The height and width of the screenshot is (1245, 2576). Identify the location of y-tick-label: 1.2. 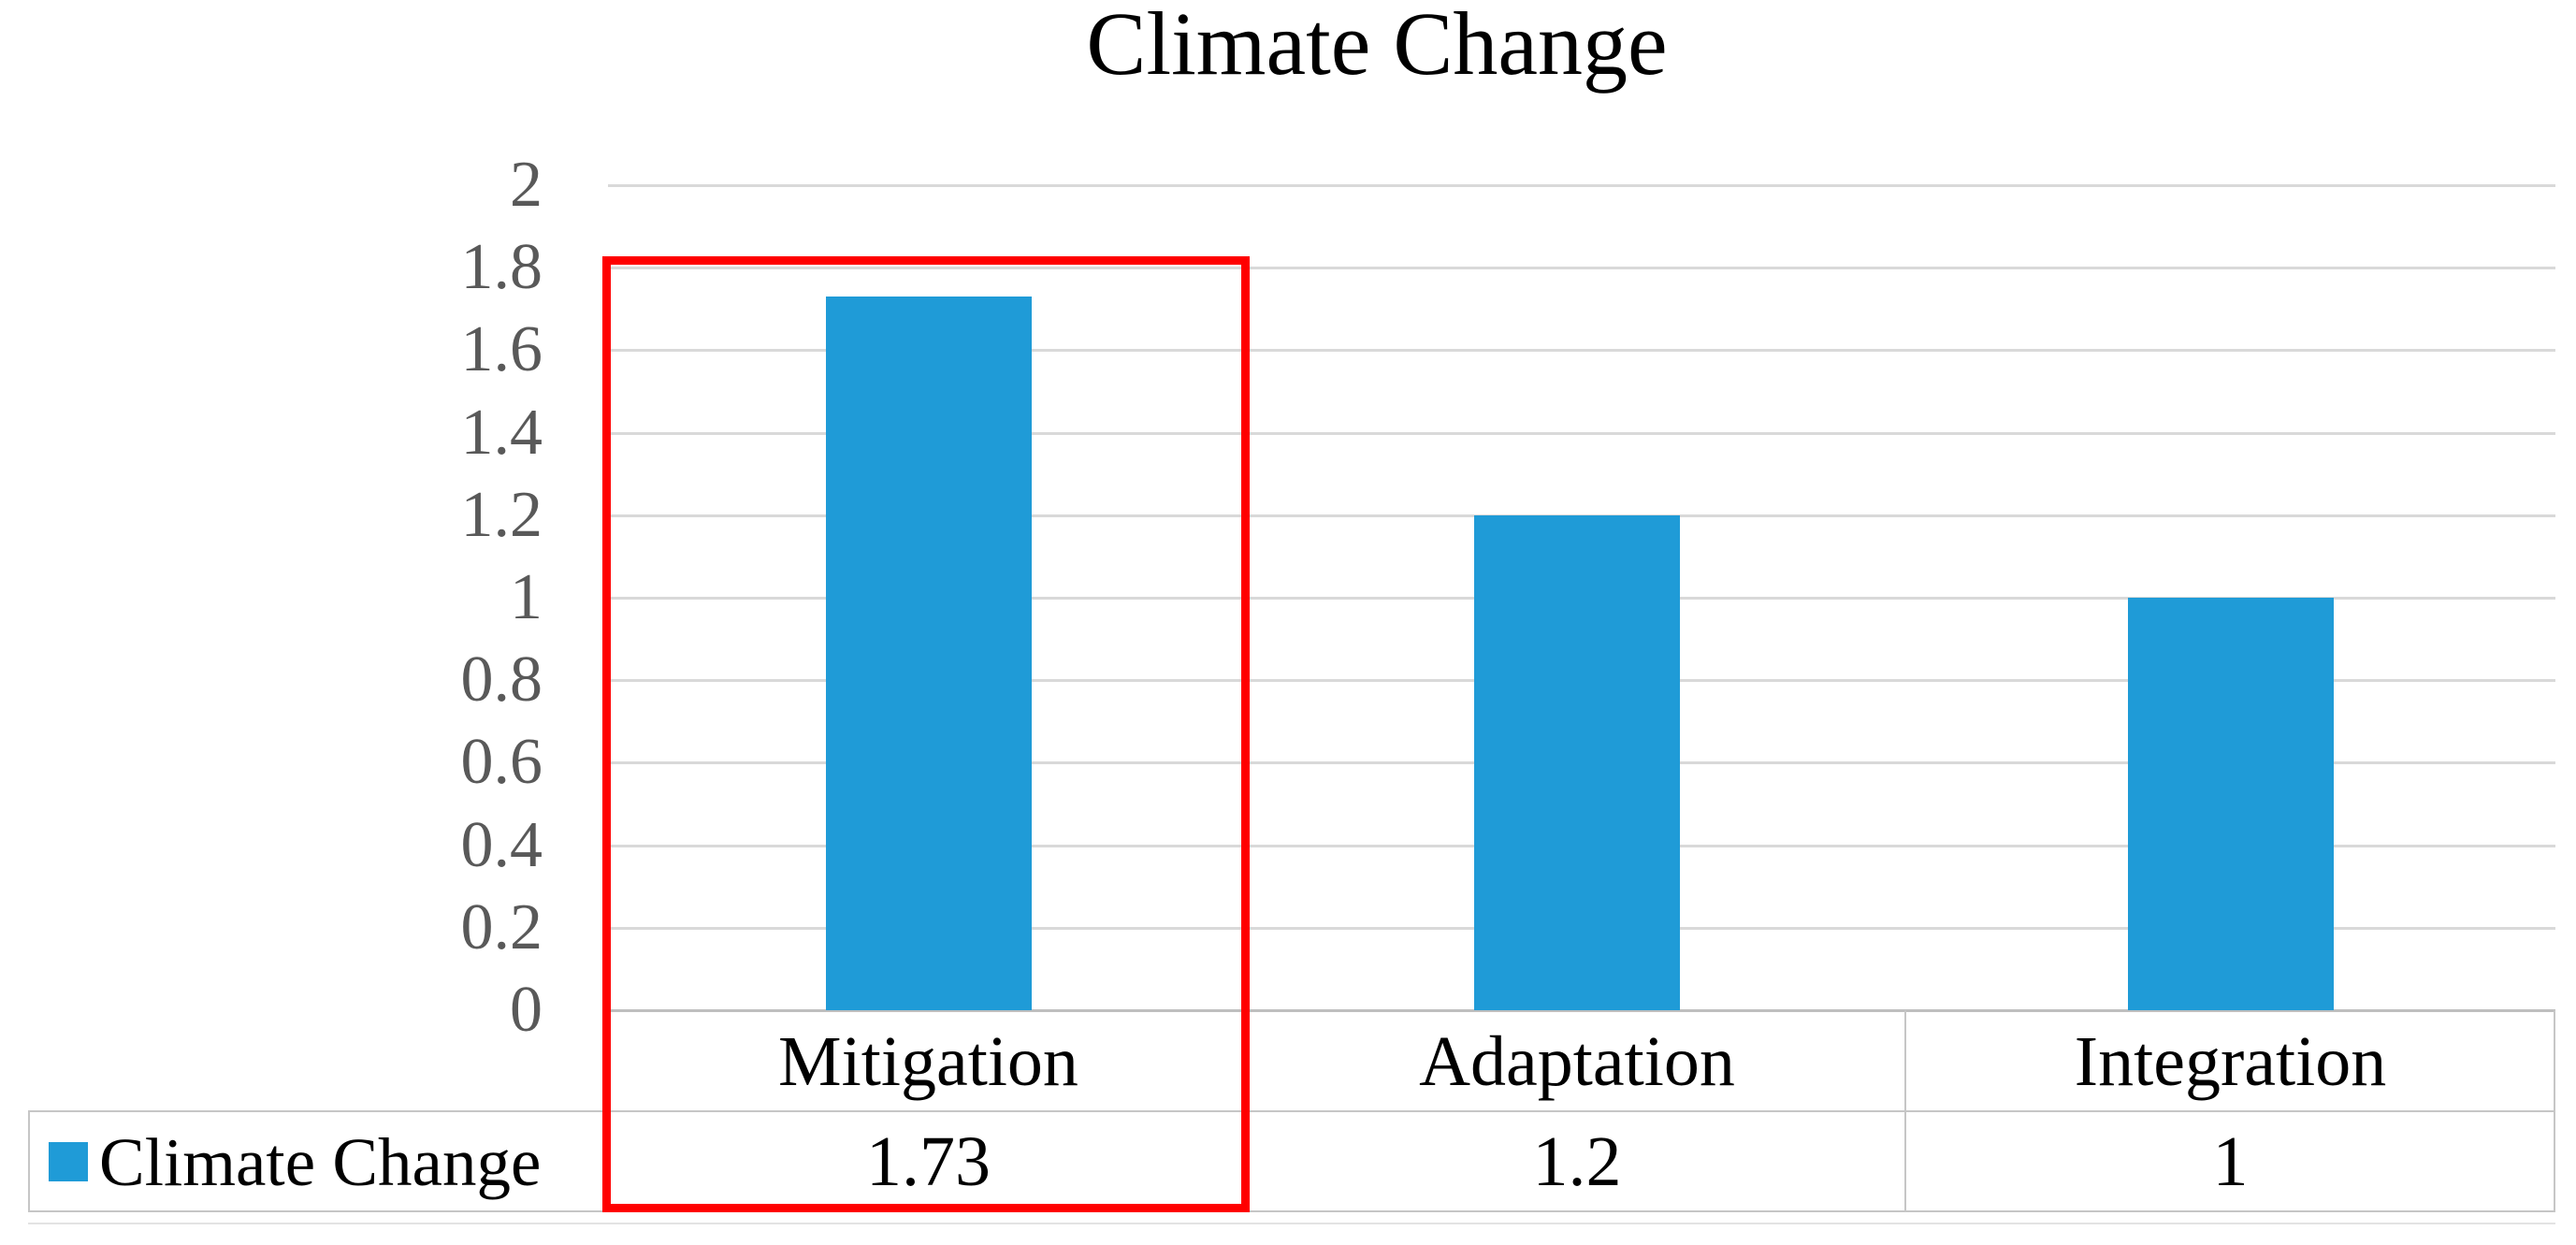
(501, 514).